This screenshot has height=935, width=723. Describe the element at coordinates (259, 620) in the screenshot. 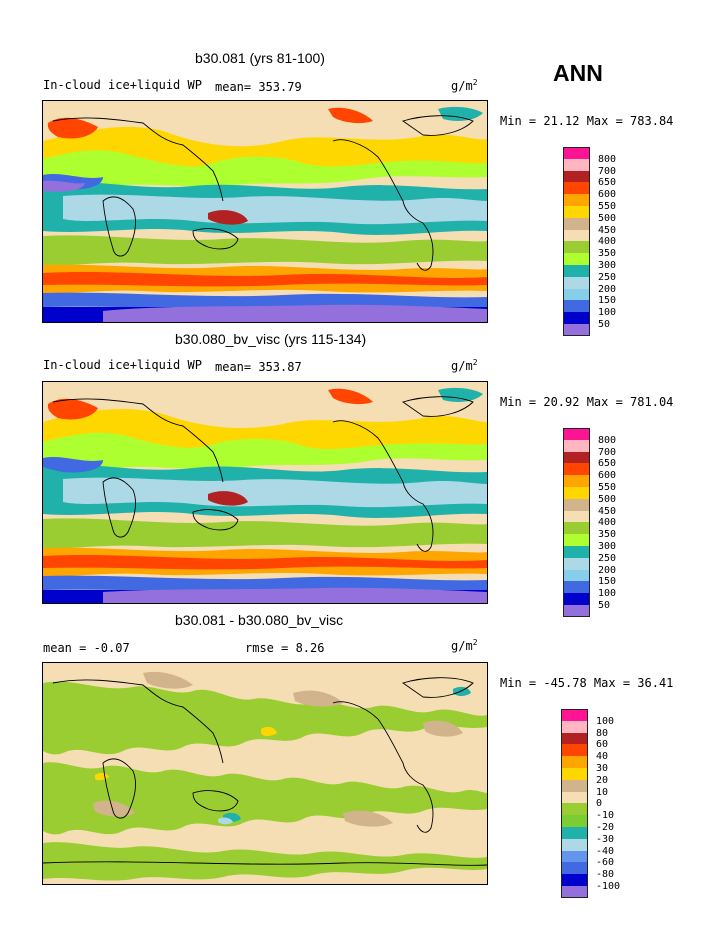

I see `panel3-title: b30.081 - b30.080_bv_visc` at that location.